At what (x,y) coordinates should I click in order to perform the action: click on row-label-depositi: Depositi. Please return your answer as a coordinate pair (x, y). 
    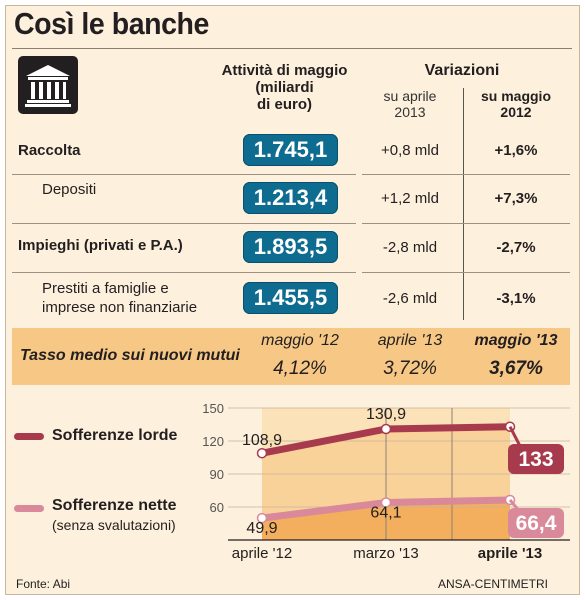
    Looking at the image, I should click on (69, 189).